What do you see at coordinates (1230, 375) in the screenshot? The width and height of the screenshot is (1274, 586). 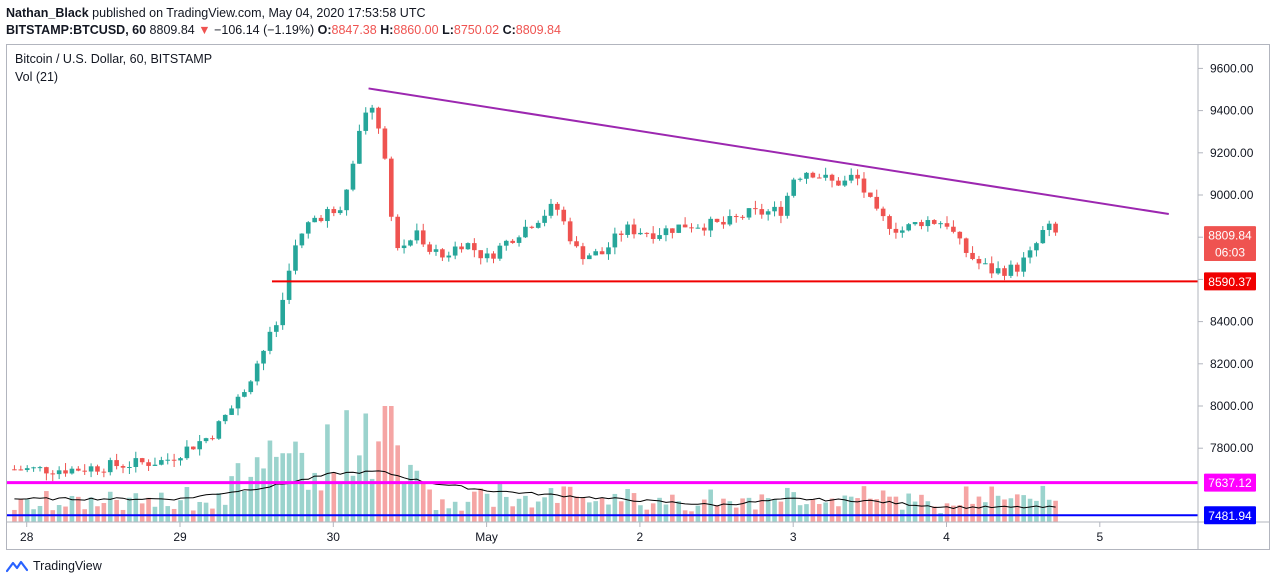 I see `price-labels: 8809.84 06:03 8590.37 7637.12 7481.94` at bounding box center [1230, 375].